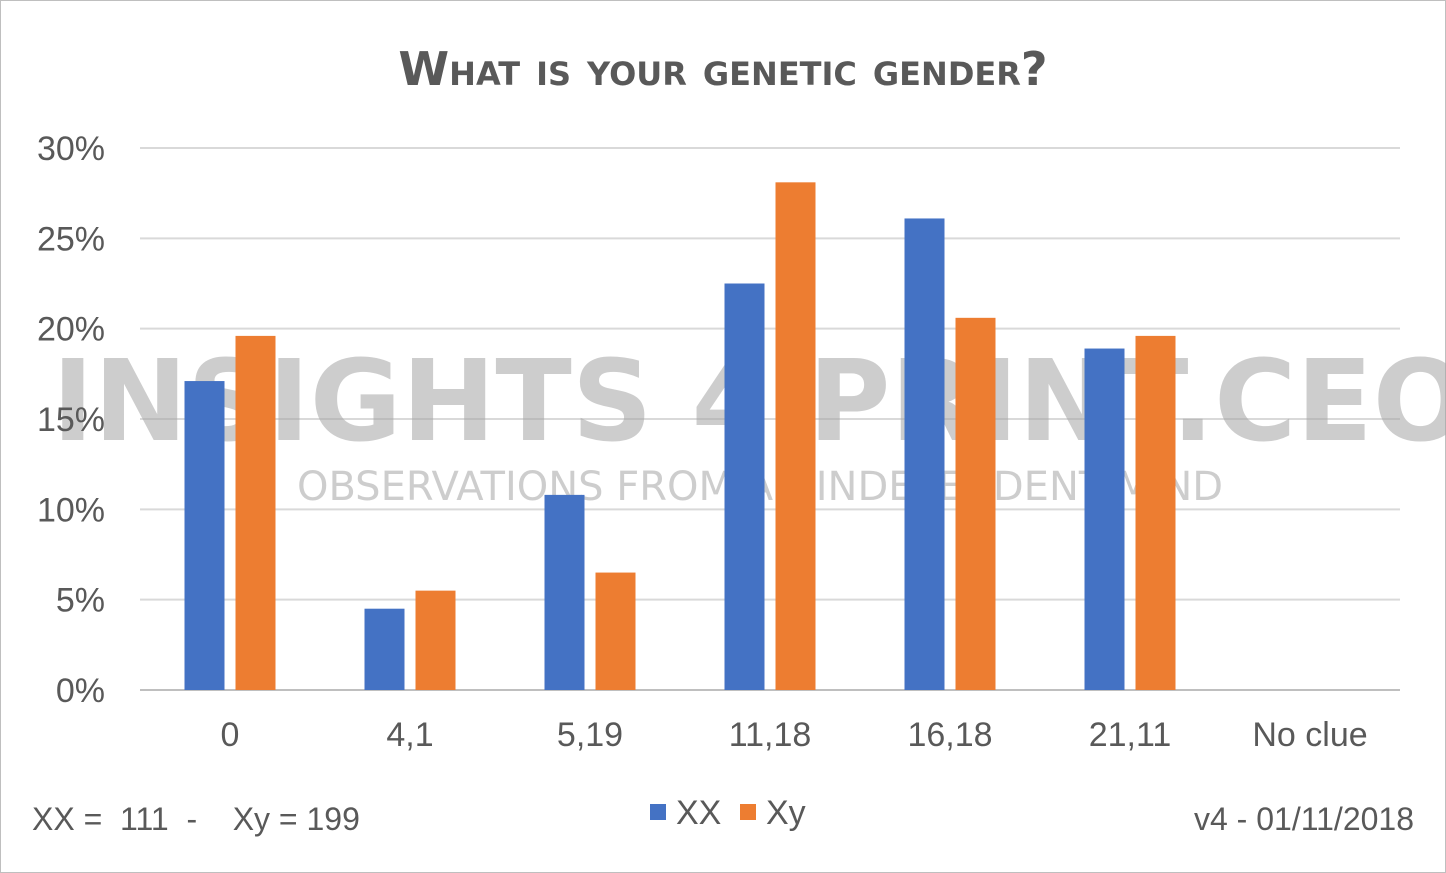 This screenshot has height=873, width=1446. I want to click on legend-swatch-xy, so click(748, 812).